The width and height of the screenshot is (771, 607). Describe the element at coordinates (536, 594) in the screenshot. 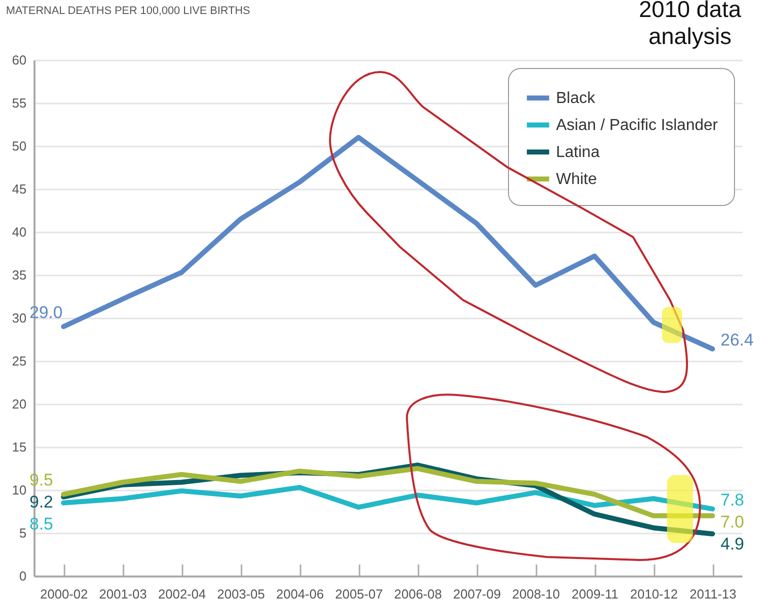

I see `x-tick-label: 2008-10` at that location.